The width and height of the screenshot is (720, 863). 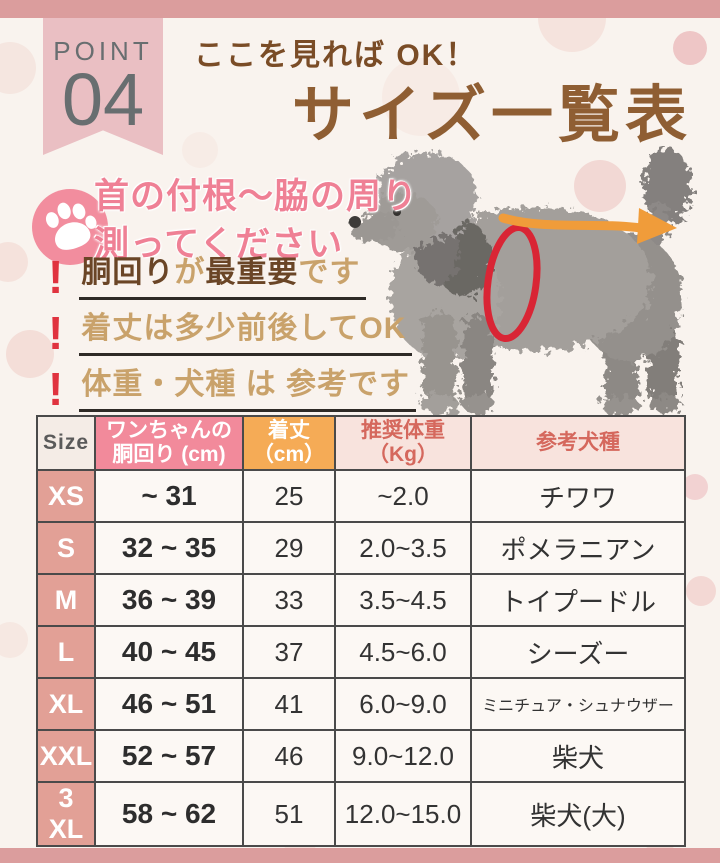 What do you see at coordinates (103, 99) in the screenshot?
I see `point-badge-number: 04` at bounding box center [103, 99].